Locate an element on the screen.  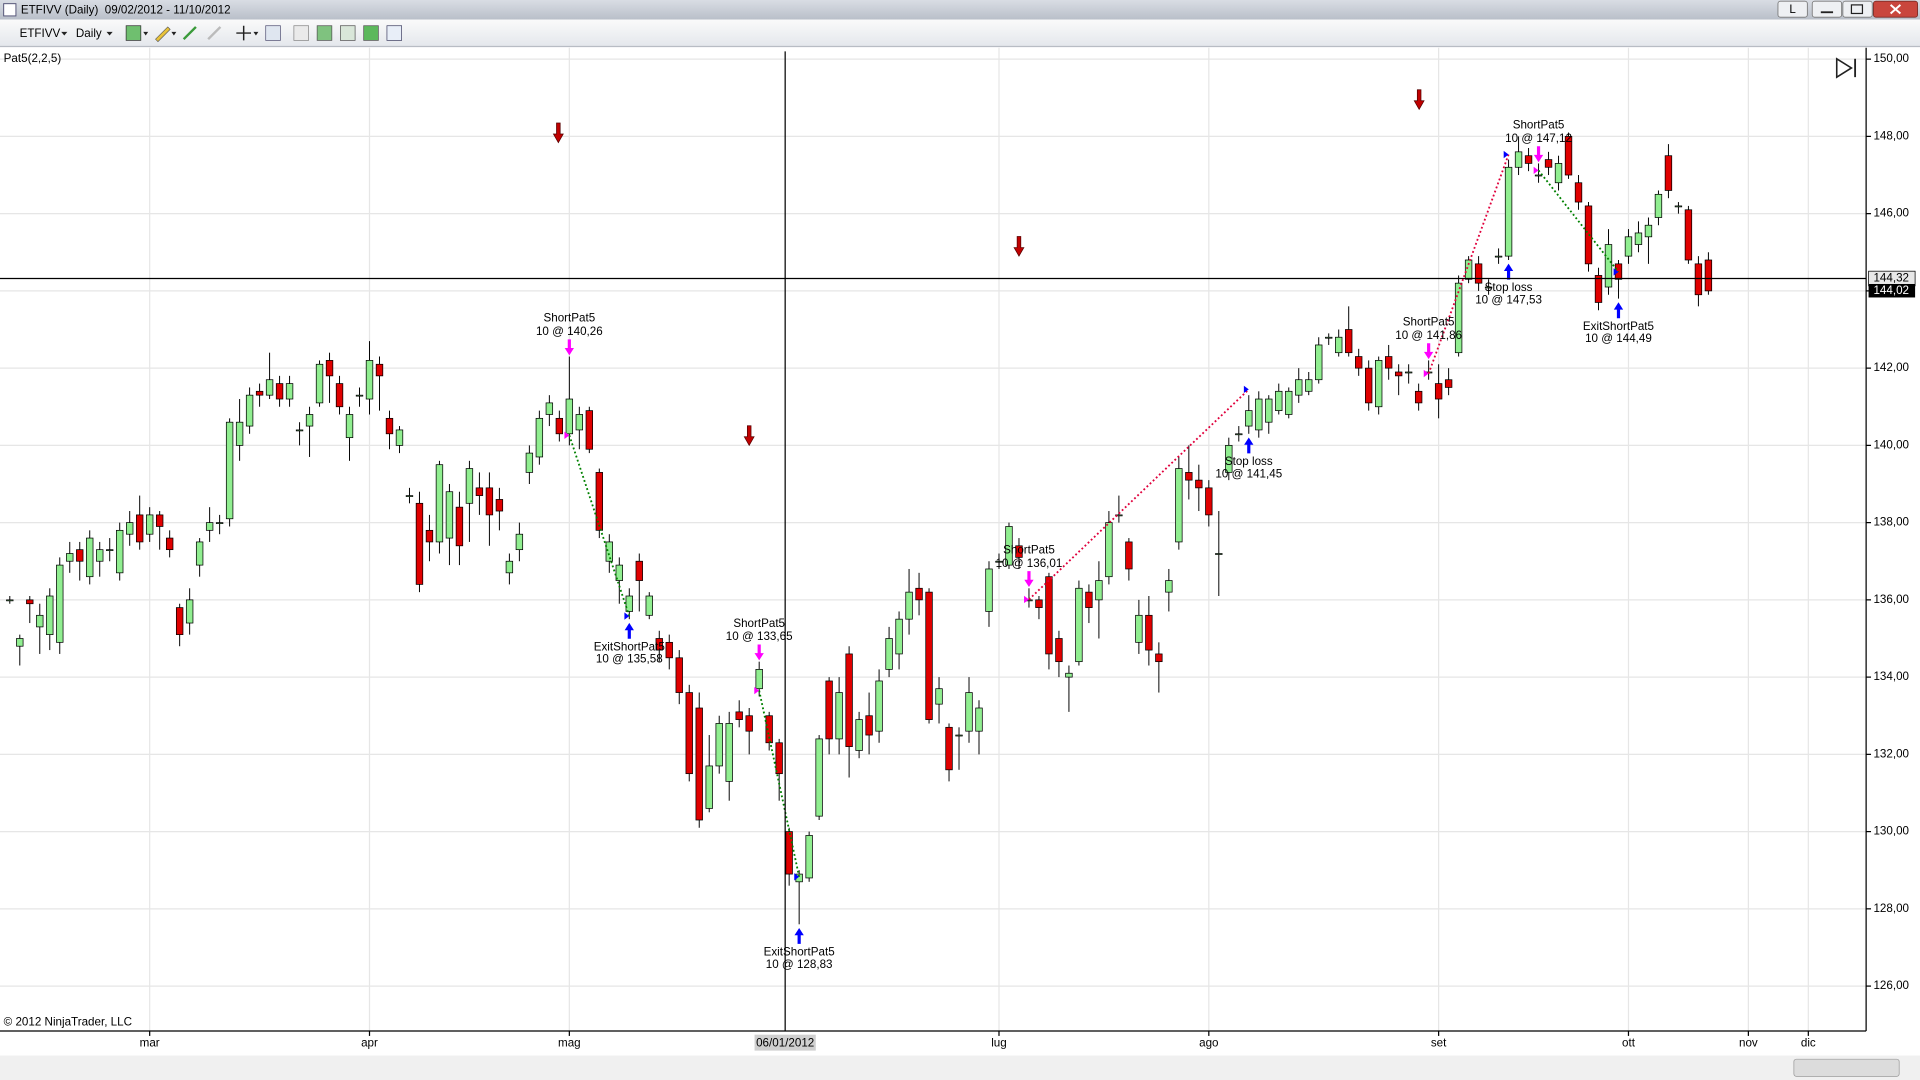
chart-style-button is located at coordinates (133, 33).